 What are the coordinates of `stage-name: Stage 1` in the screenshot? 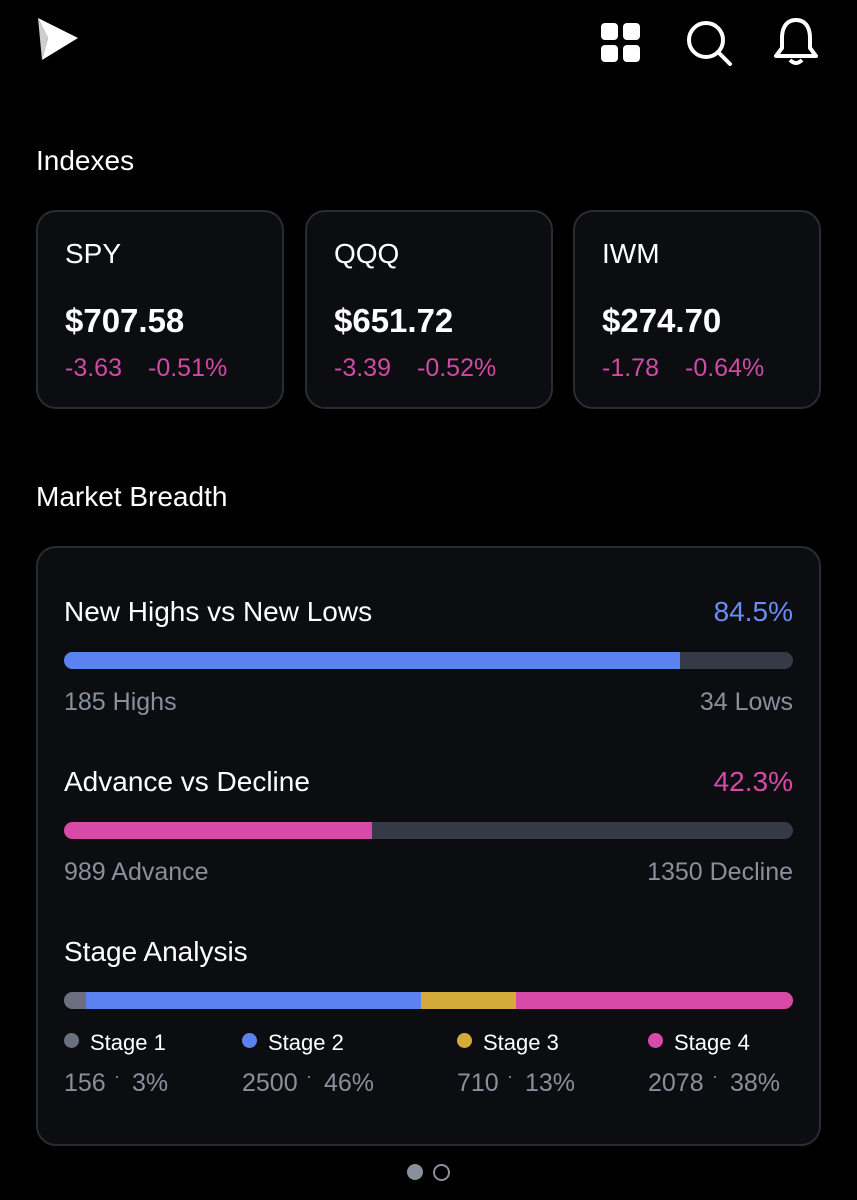 It's located at (128, 1042).